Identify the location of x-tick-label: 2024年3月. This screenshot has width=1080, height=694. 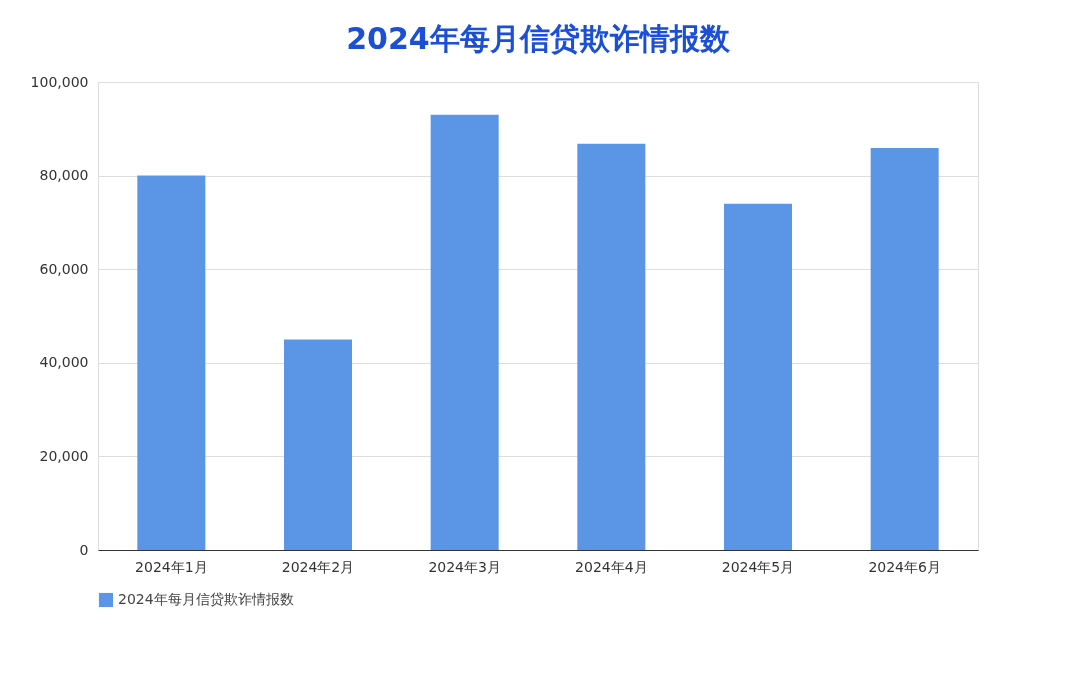
(464, 566).